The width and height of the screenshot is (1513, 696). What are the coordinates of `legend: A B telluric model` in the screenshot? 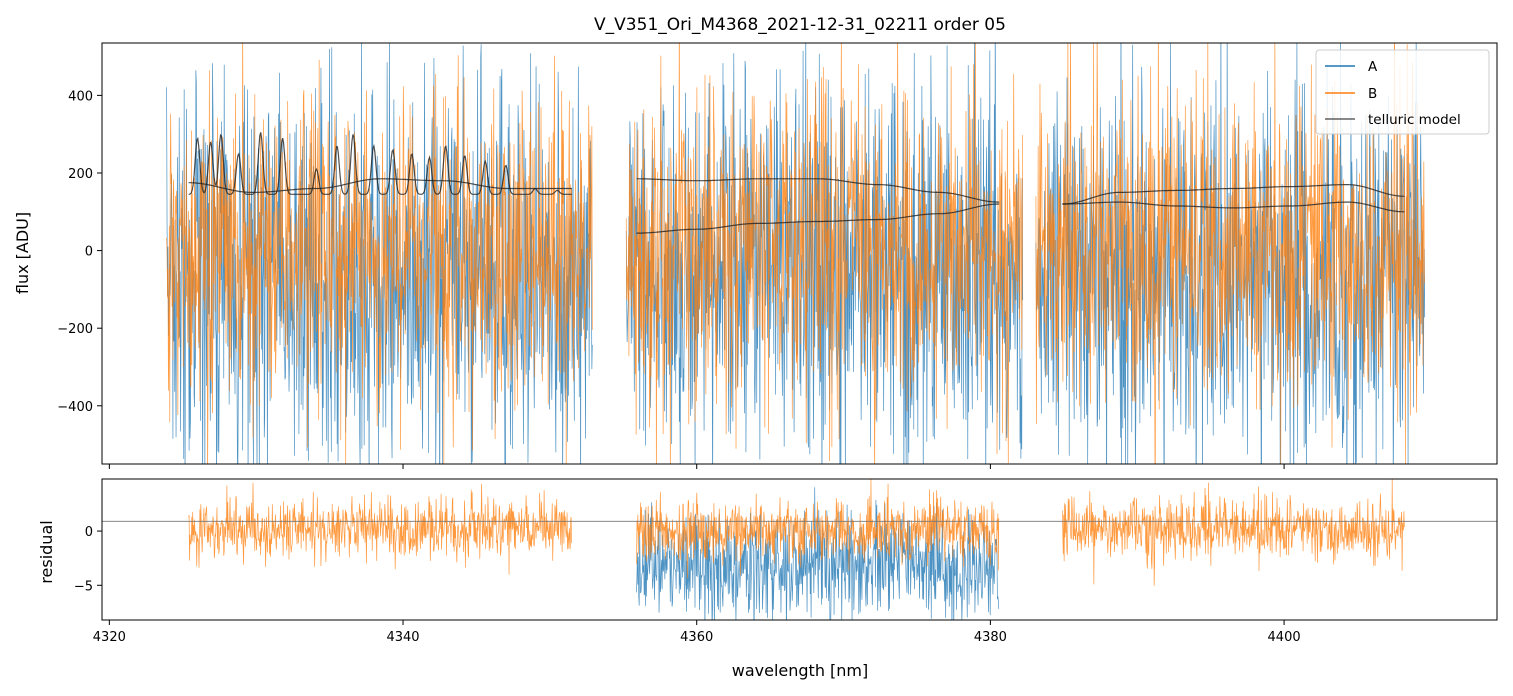 It's located at (1402, 92).